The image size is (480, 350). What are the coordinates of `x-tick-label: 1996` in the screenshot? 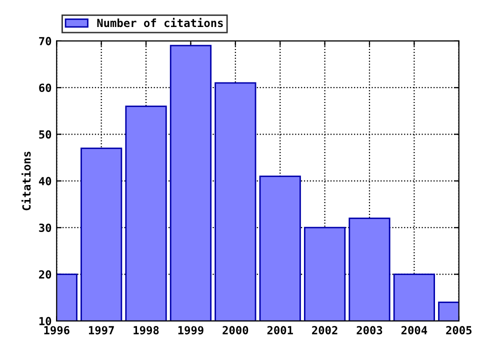 It's located at (57, 330).